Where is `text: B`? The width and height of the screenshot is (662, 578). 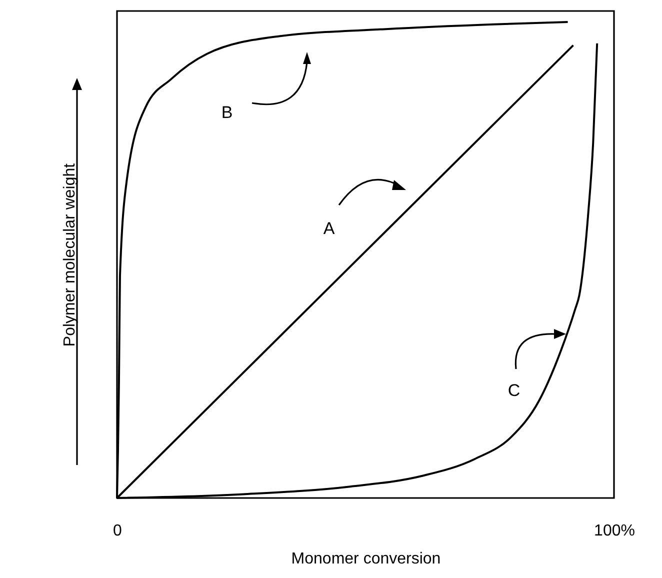
text: B is located at coordinates (227, 112).